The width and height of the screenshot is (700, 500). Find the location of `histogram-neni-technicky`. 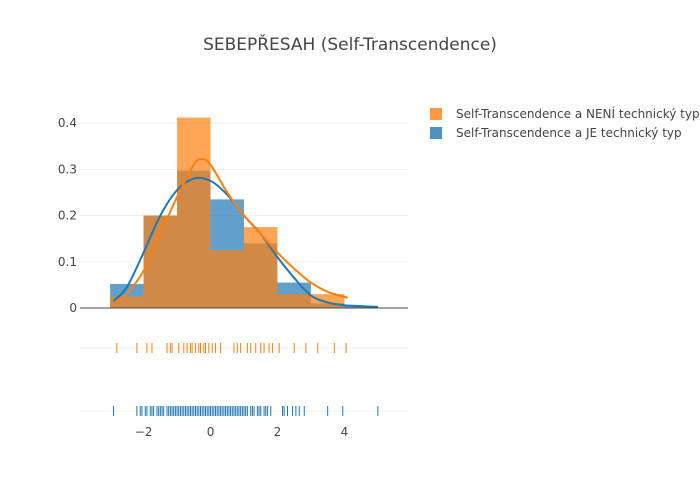

histogram-neni-technicky is located at coordinates (227, 212).